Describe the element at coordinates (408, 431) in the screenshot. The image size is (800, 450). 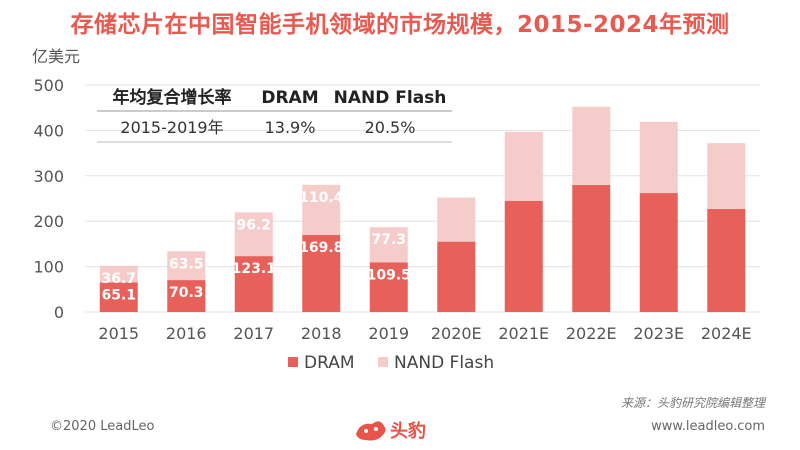
I see `logo-text: 头豹` at that location.